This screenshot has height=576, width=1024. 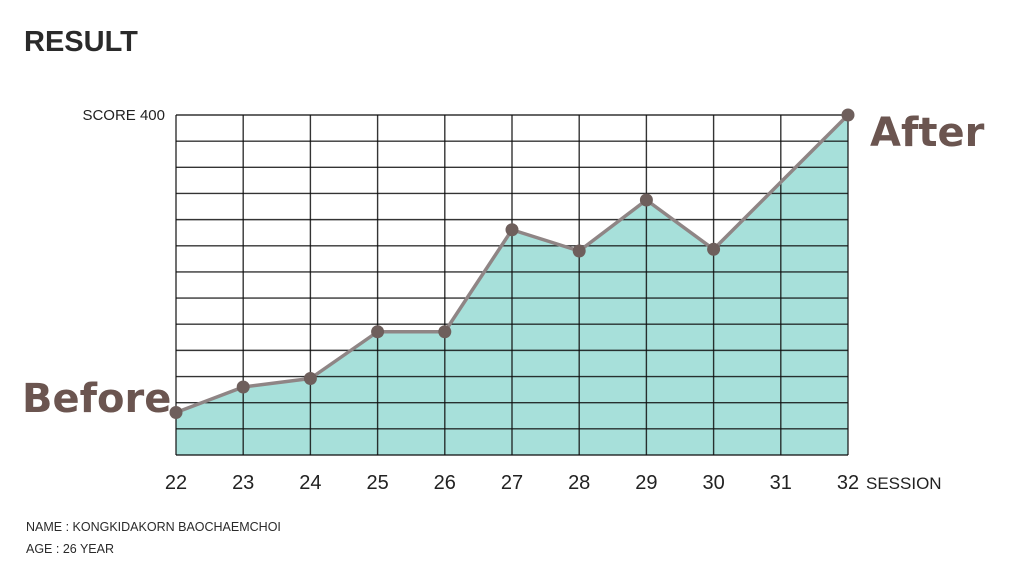 I want to click on age-label: AGE : 26 YEAR, so click(x=70, y=549).